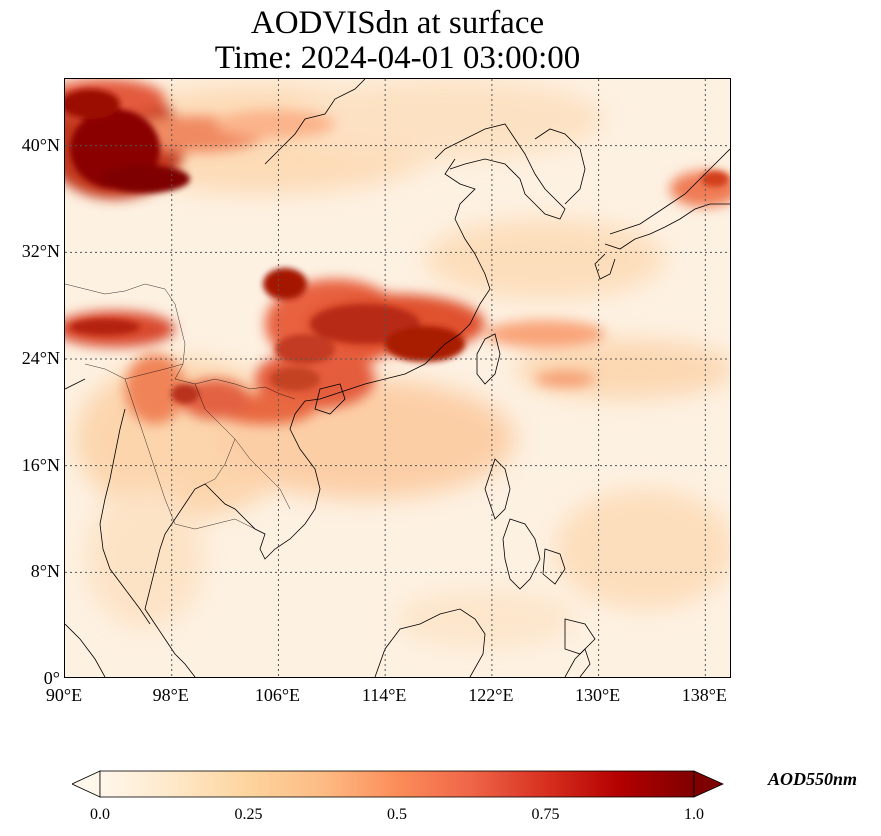 The image size is (881, 836). Describe the element at coordinates (86, 784) in the screenshot. I see `colorbar-min-extension` at that location.